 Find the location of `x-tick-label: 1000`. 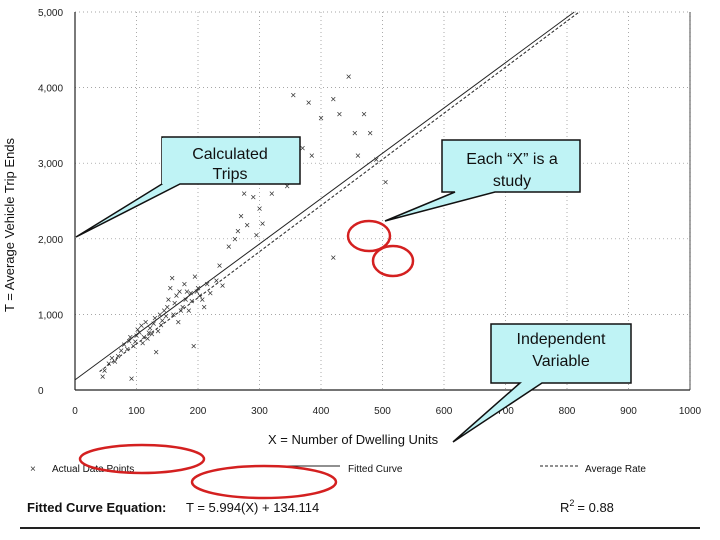

x-tick-label: 1000 is located at coordinates (690, 411).